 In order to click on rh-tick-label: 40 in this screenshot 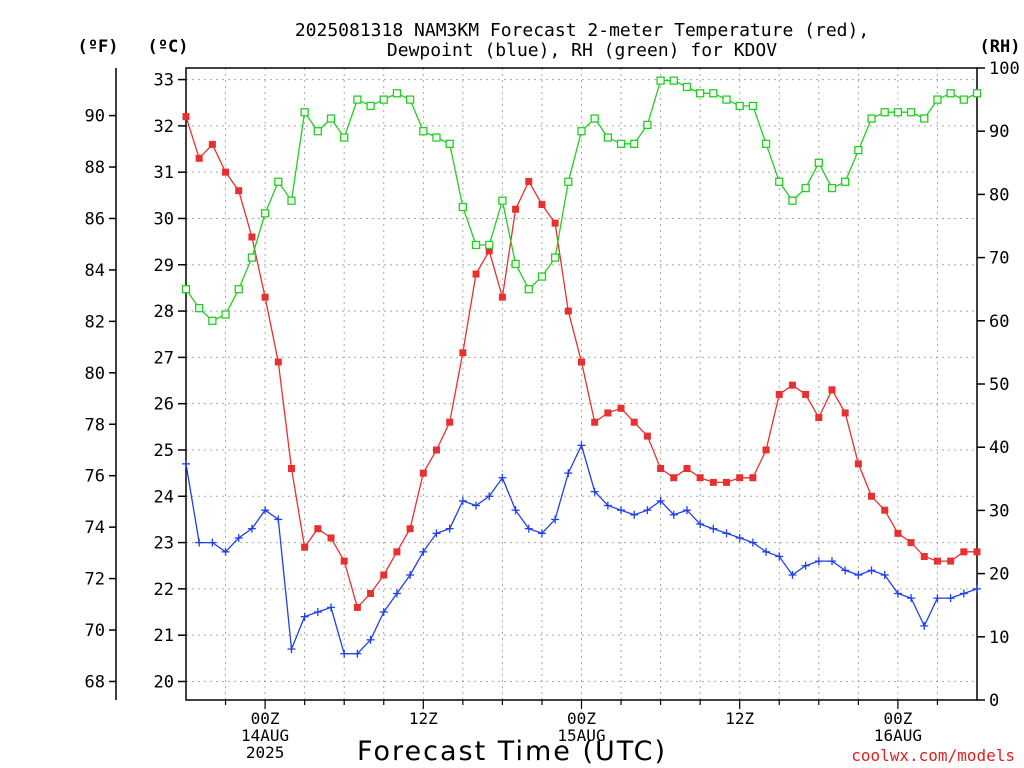, I will do `click(999, 448)`.